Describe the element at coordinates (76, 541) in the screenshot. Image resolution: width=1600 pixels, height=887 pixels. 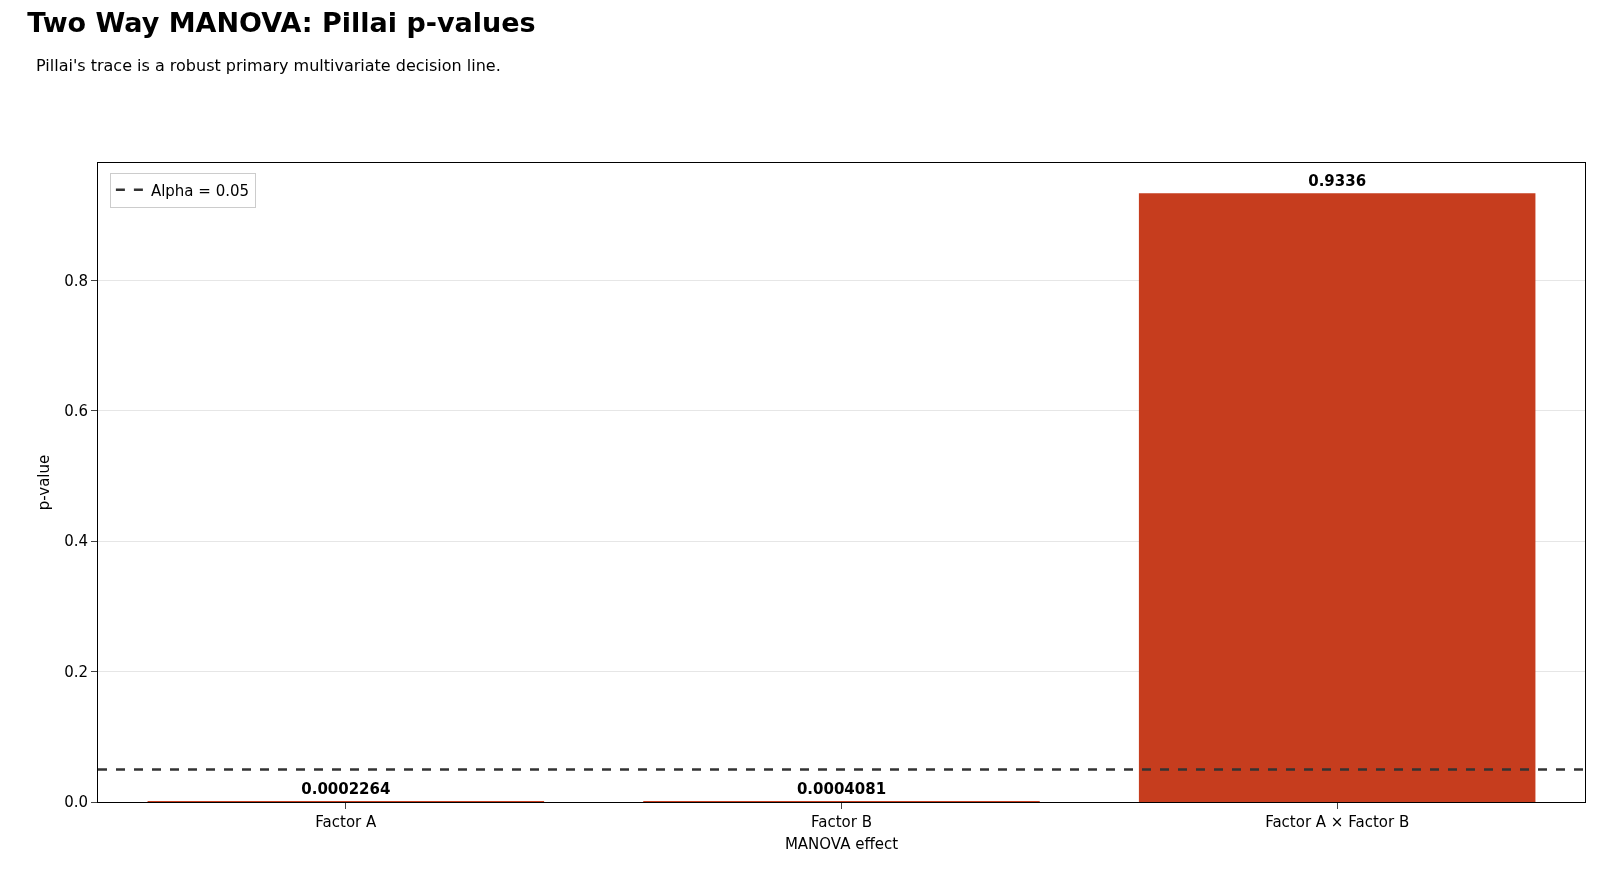
I see `y-tick-label: 0.4` at that location.